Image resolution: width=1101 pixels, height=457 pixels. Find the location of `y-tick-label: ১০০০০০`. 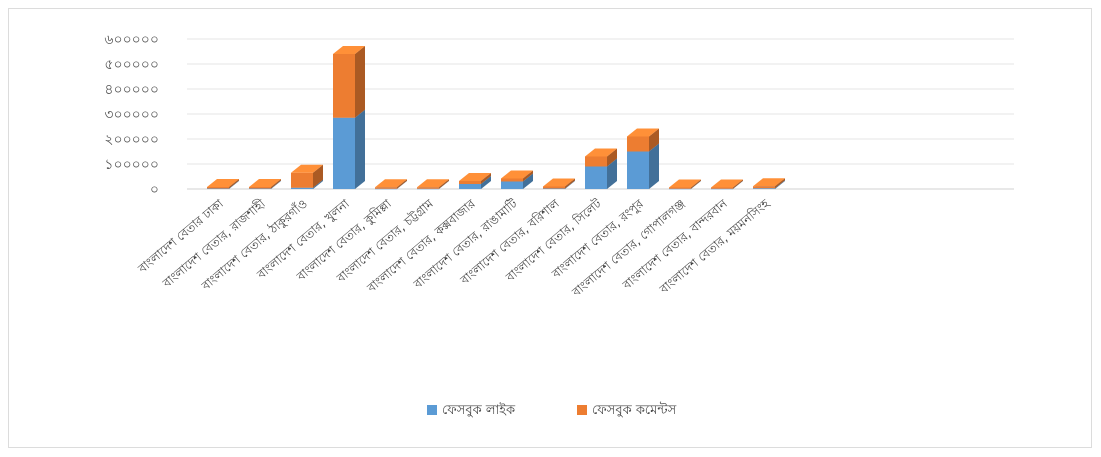

y-tick-label: ১০০০০০ is located at coordinates (131, 165).